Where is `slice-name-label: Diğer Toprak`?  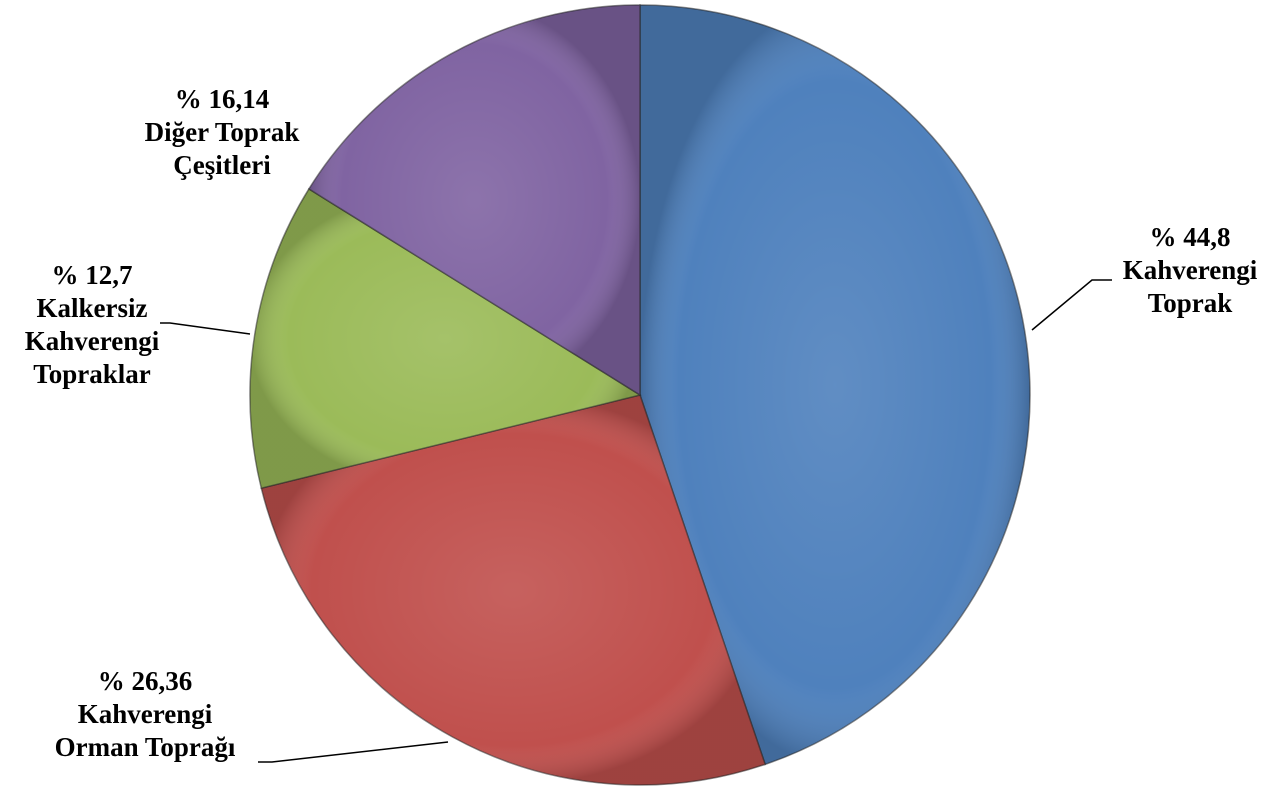 slice-name-label: Diğer Toprak is located at coordinates (222, 132).